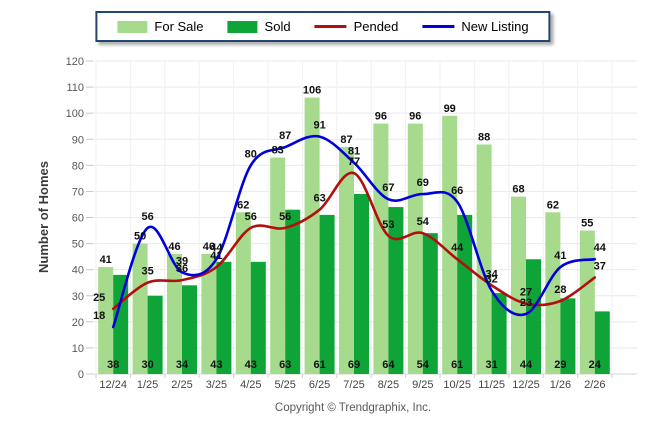 Image resolution: width=646 pixels, height=434 pixels. What do you see at coordinates (132, 26) in the screenshot?
I see `legend-swatch-for-sale-icon` at bounding box center [132, 26].